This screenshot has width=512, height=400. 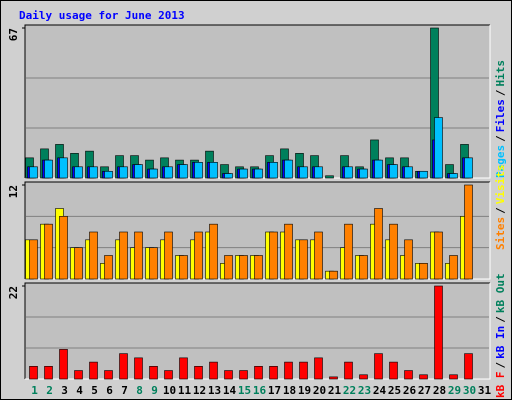 I want to click on legend: Pages / Files / Hits, so click(x=500, y=119).